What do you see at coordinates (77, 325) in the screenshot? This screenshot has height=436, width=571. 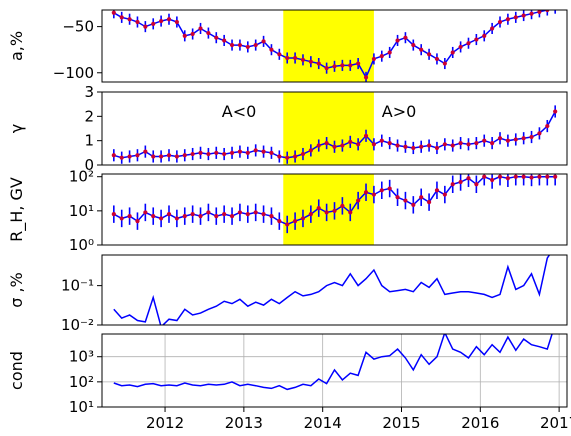 I see `ytick-label: 10⁻²` at bounding box center [77, 325].